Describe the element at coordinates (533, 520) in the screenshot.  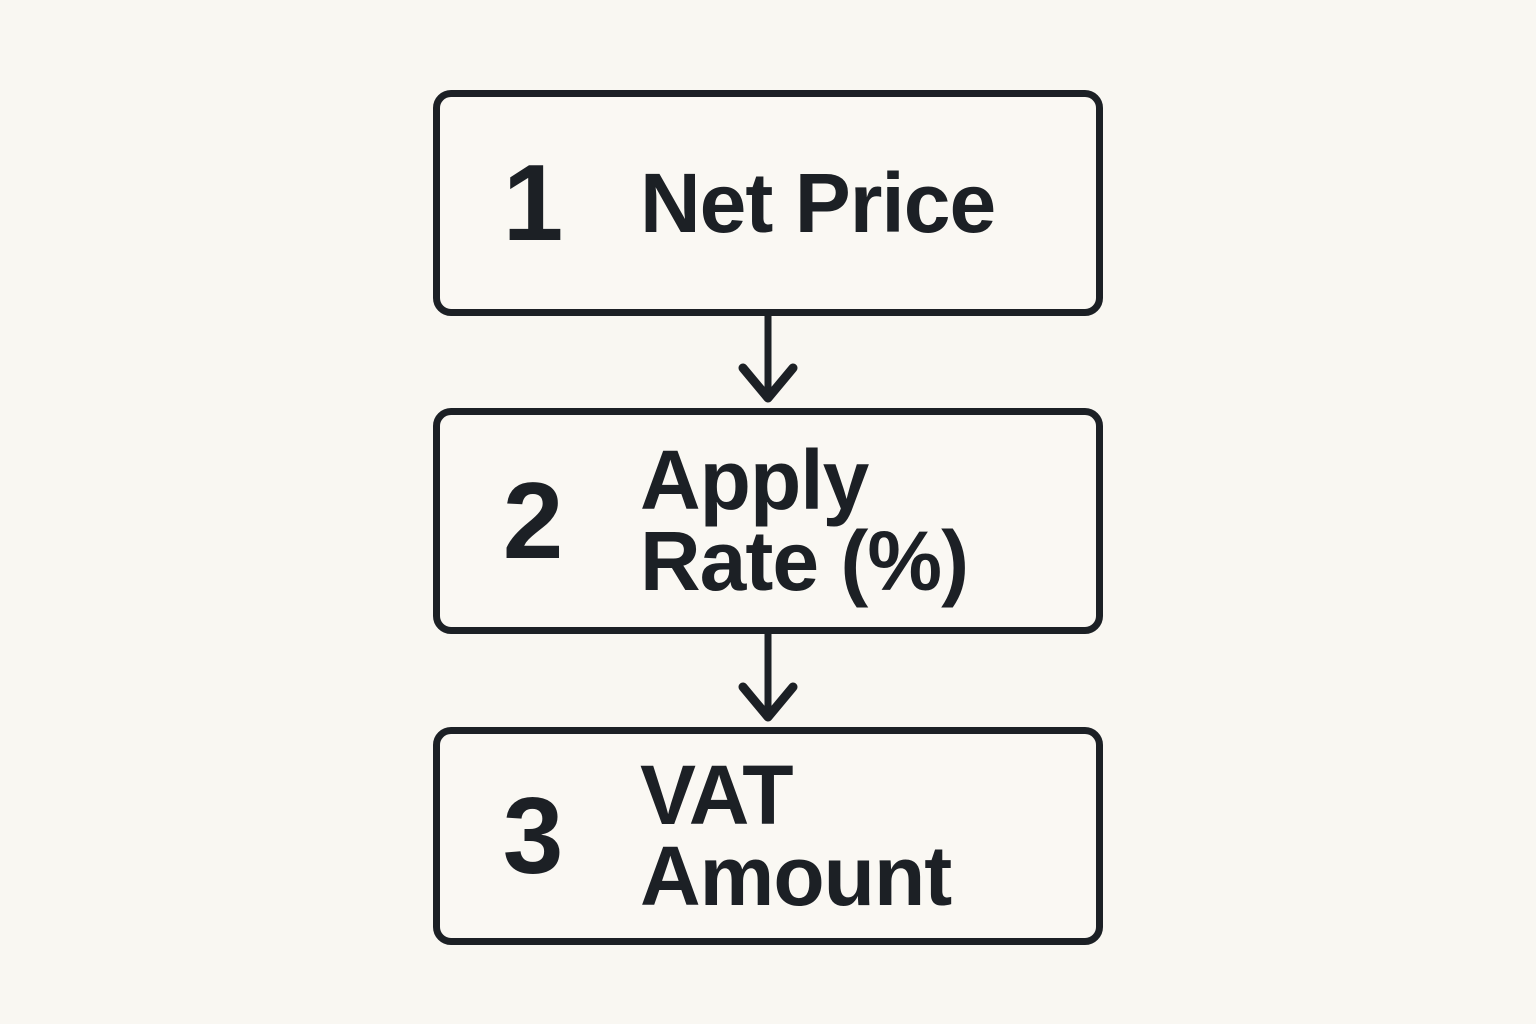
I see `step-number: 2` at that location.